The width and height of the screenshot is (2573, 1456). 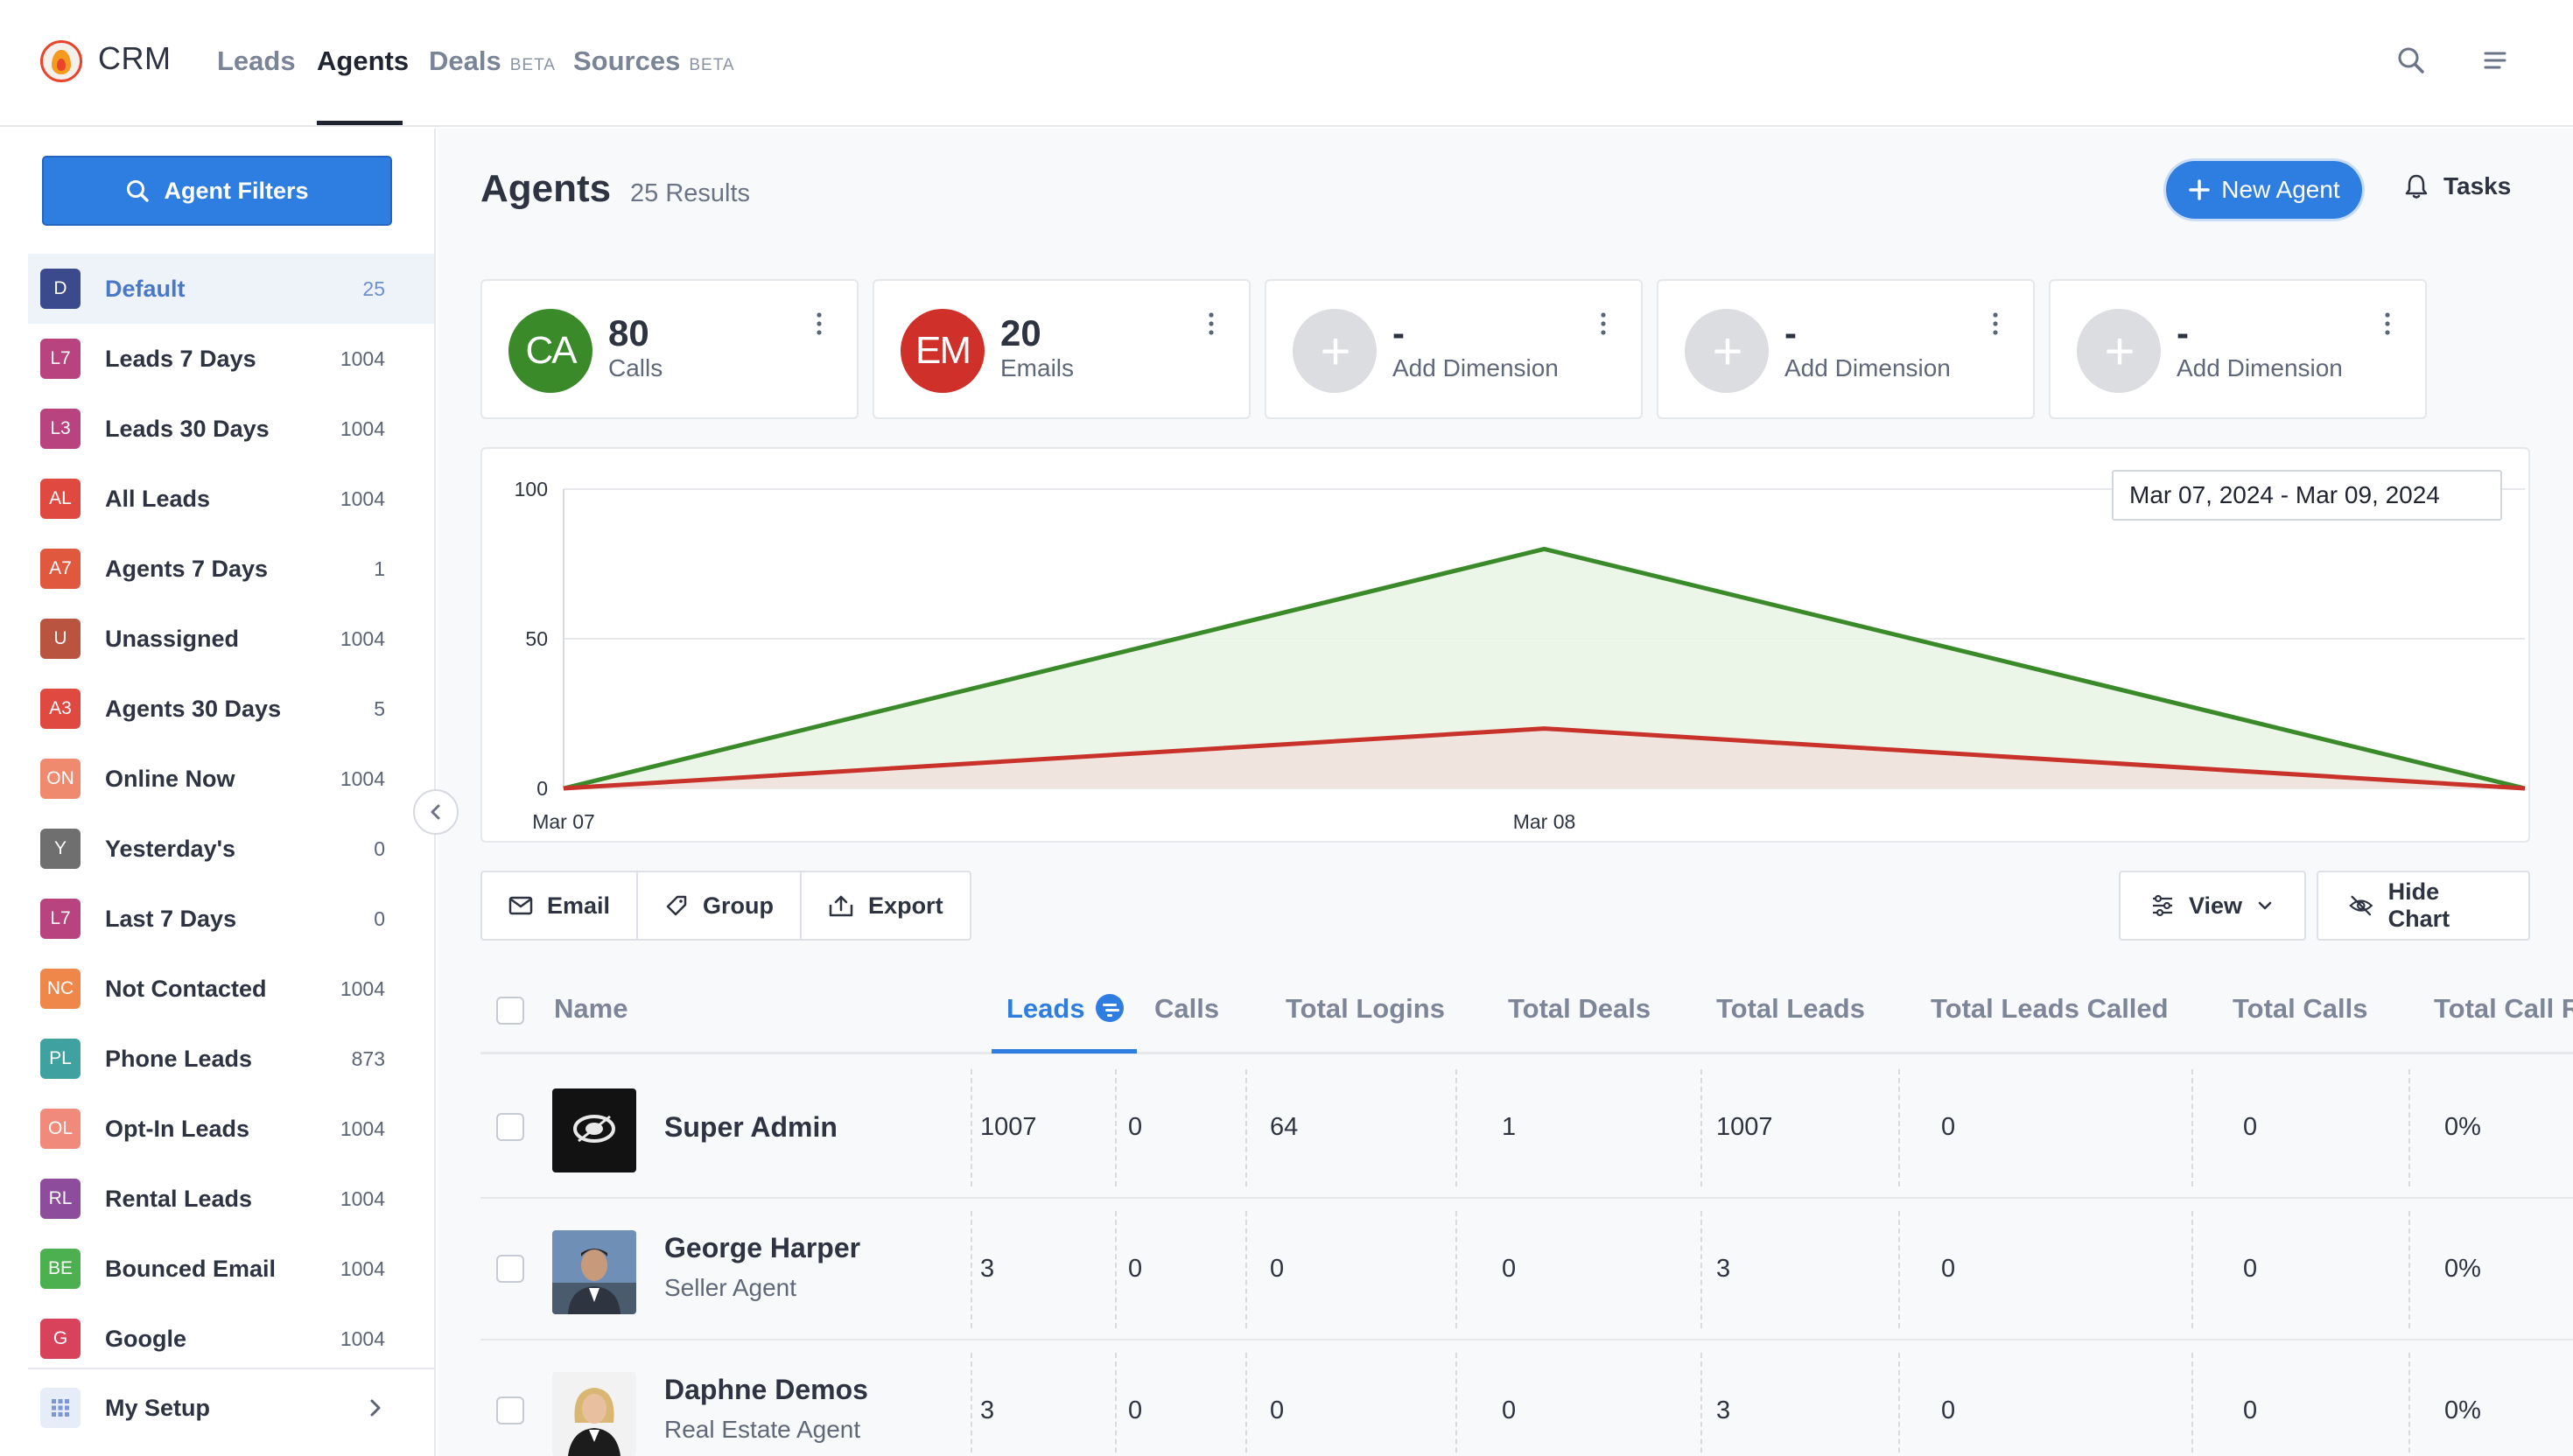 What do you see at coordinates (231, 989) in the screenshot?
I see `sidebar-item-not-contacted: NC Not Contacted 1004` at bounding box center [231, 989].